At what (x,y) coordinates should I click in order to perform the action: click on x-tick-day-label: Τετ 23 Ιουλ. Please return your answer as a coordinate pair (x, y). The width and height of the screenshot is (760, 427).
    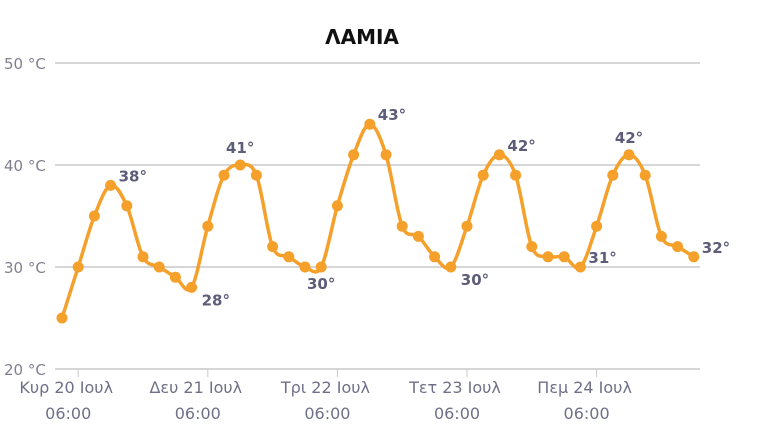
    Looking at the image, I should click on (454, 387).